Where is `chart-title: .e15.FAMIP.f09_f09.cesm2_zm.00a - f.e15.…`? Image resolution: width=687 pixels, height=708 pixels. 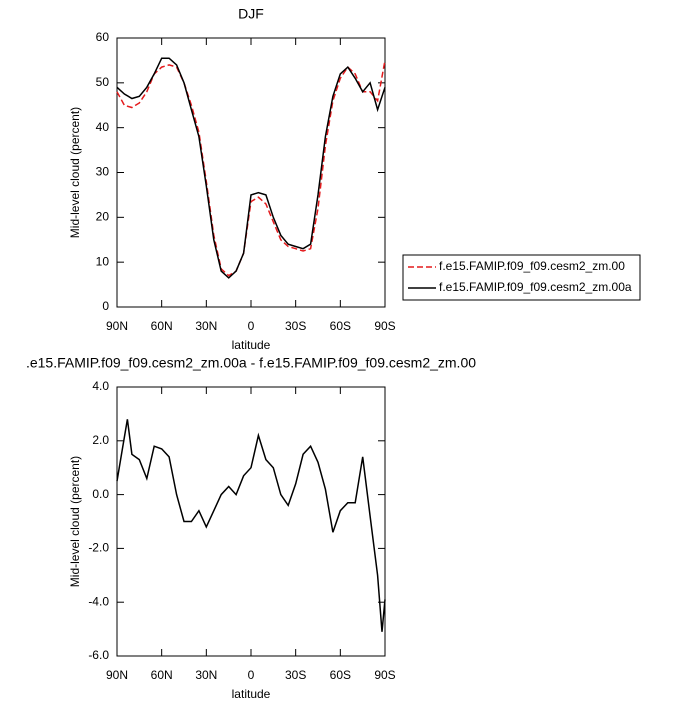
chart-title: .e15.FAMIP.f09_f09.cesm2_zm.00a - f.e15.… is located at coordinates (251, 363).